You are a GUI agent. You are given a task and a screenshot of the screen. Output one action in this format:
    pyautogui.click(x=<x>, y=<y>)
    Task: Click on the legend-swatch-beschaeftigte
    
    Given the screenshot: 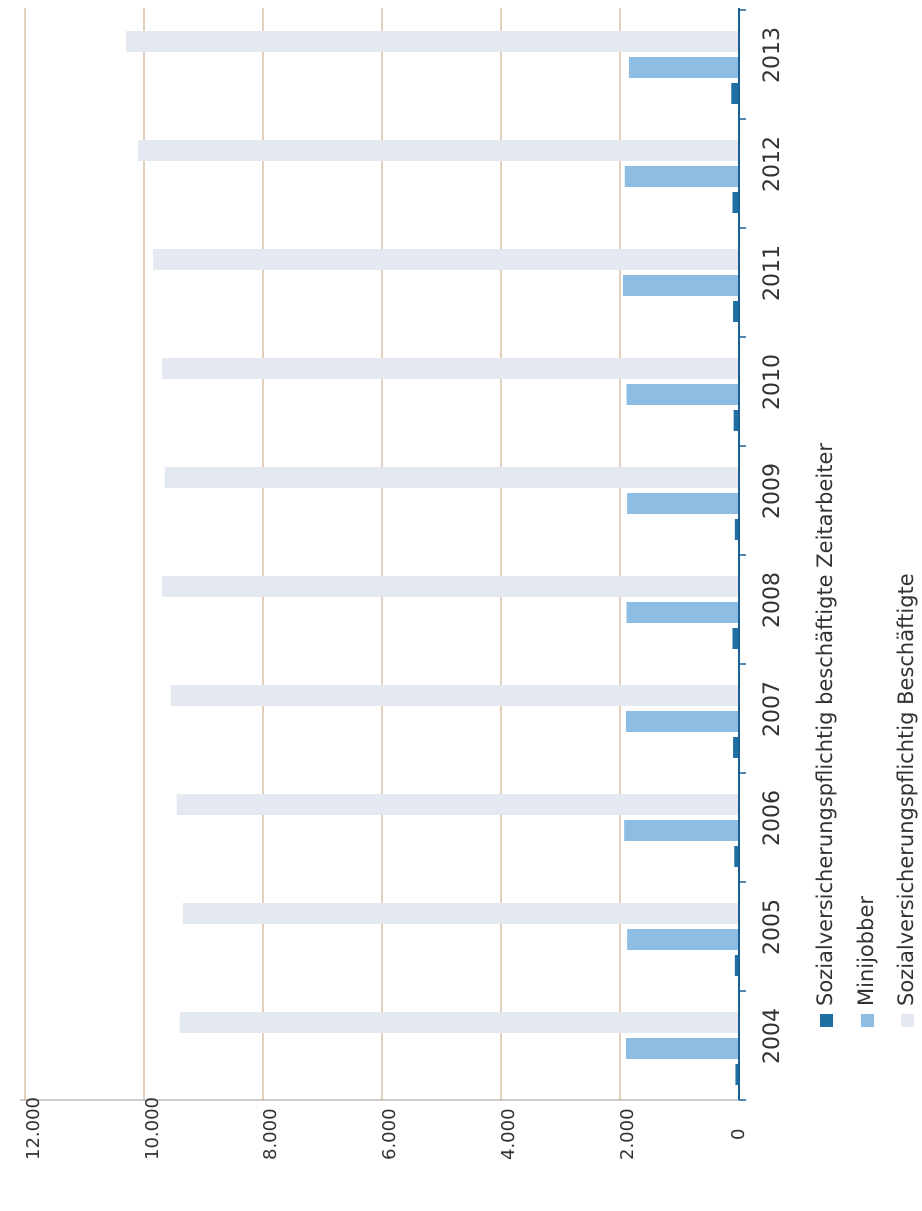 What is the action you would take?
    pyautogui.click(x=907, y=1020)
    